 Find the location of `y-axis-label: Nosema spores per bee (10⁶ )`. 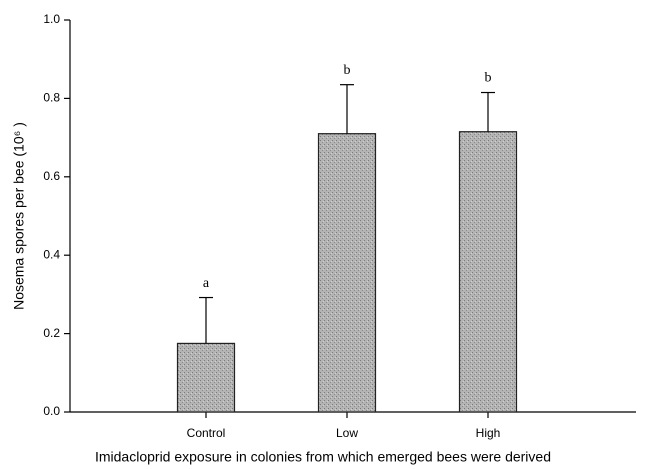

y-axis-label: Nosema spores per bee (10⁶ ) is located at coordinates (19, 216).